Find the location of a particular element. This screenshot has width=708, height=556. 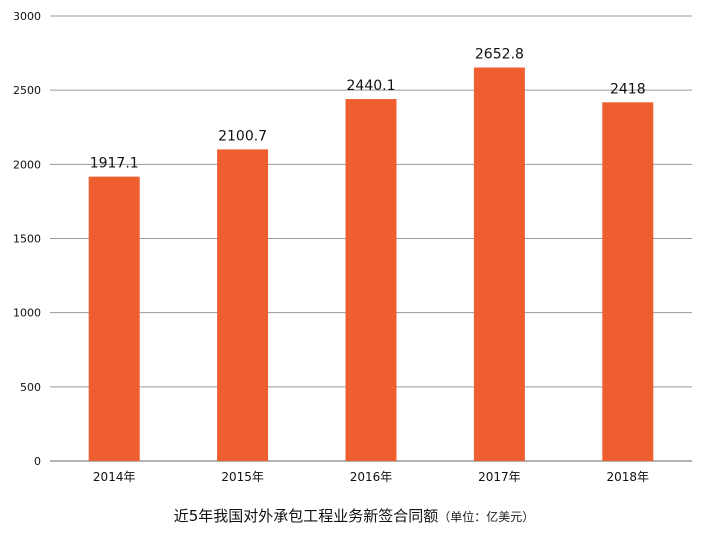

y-tick-label: 2500 is located at coordinates (27, 90).